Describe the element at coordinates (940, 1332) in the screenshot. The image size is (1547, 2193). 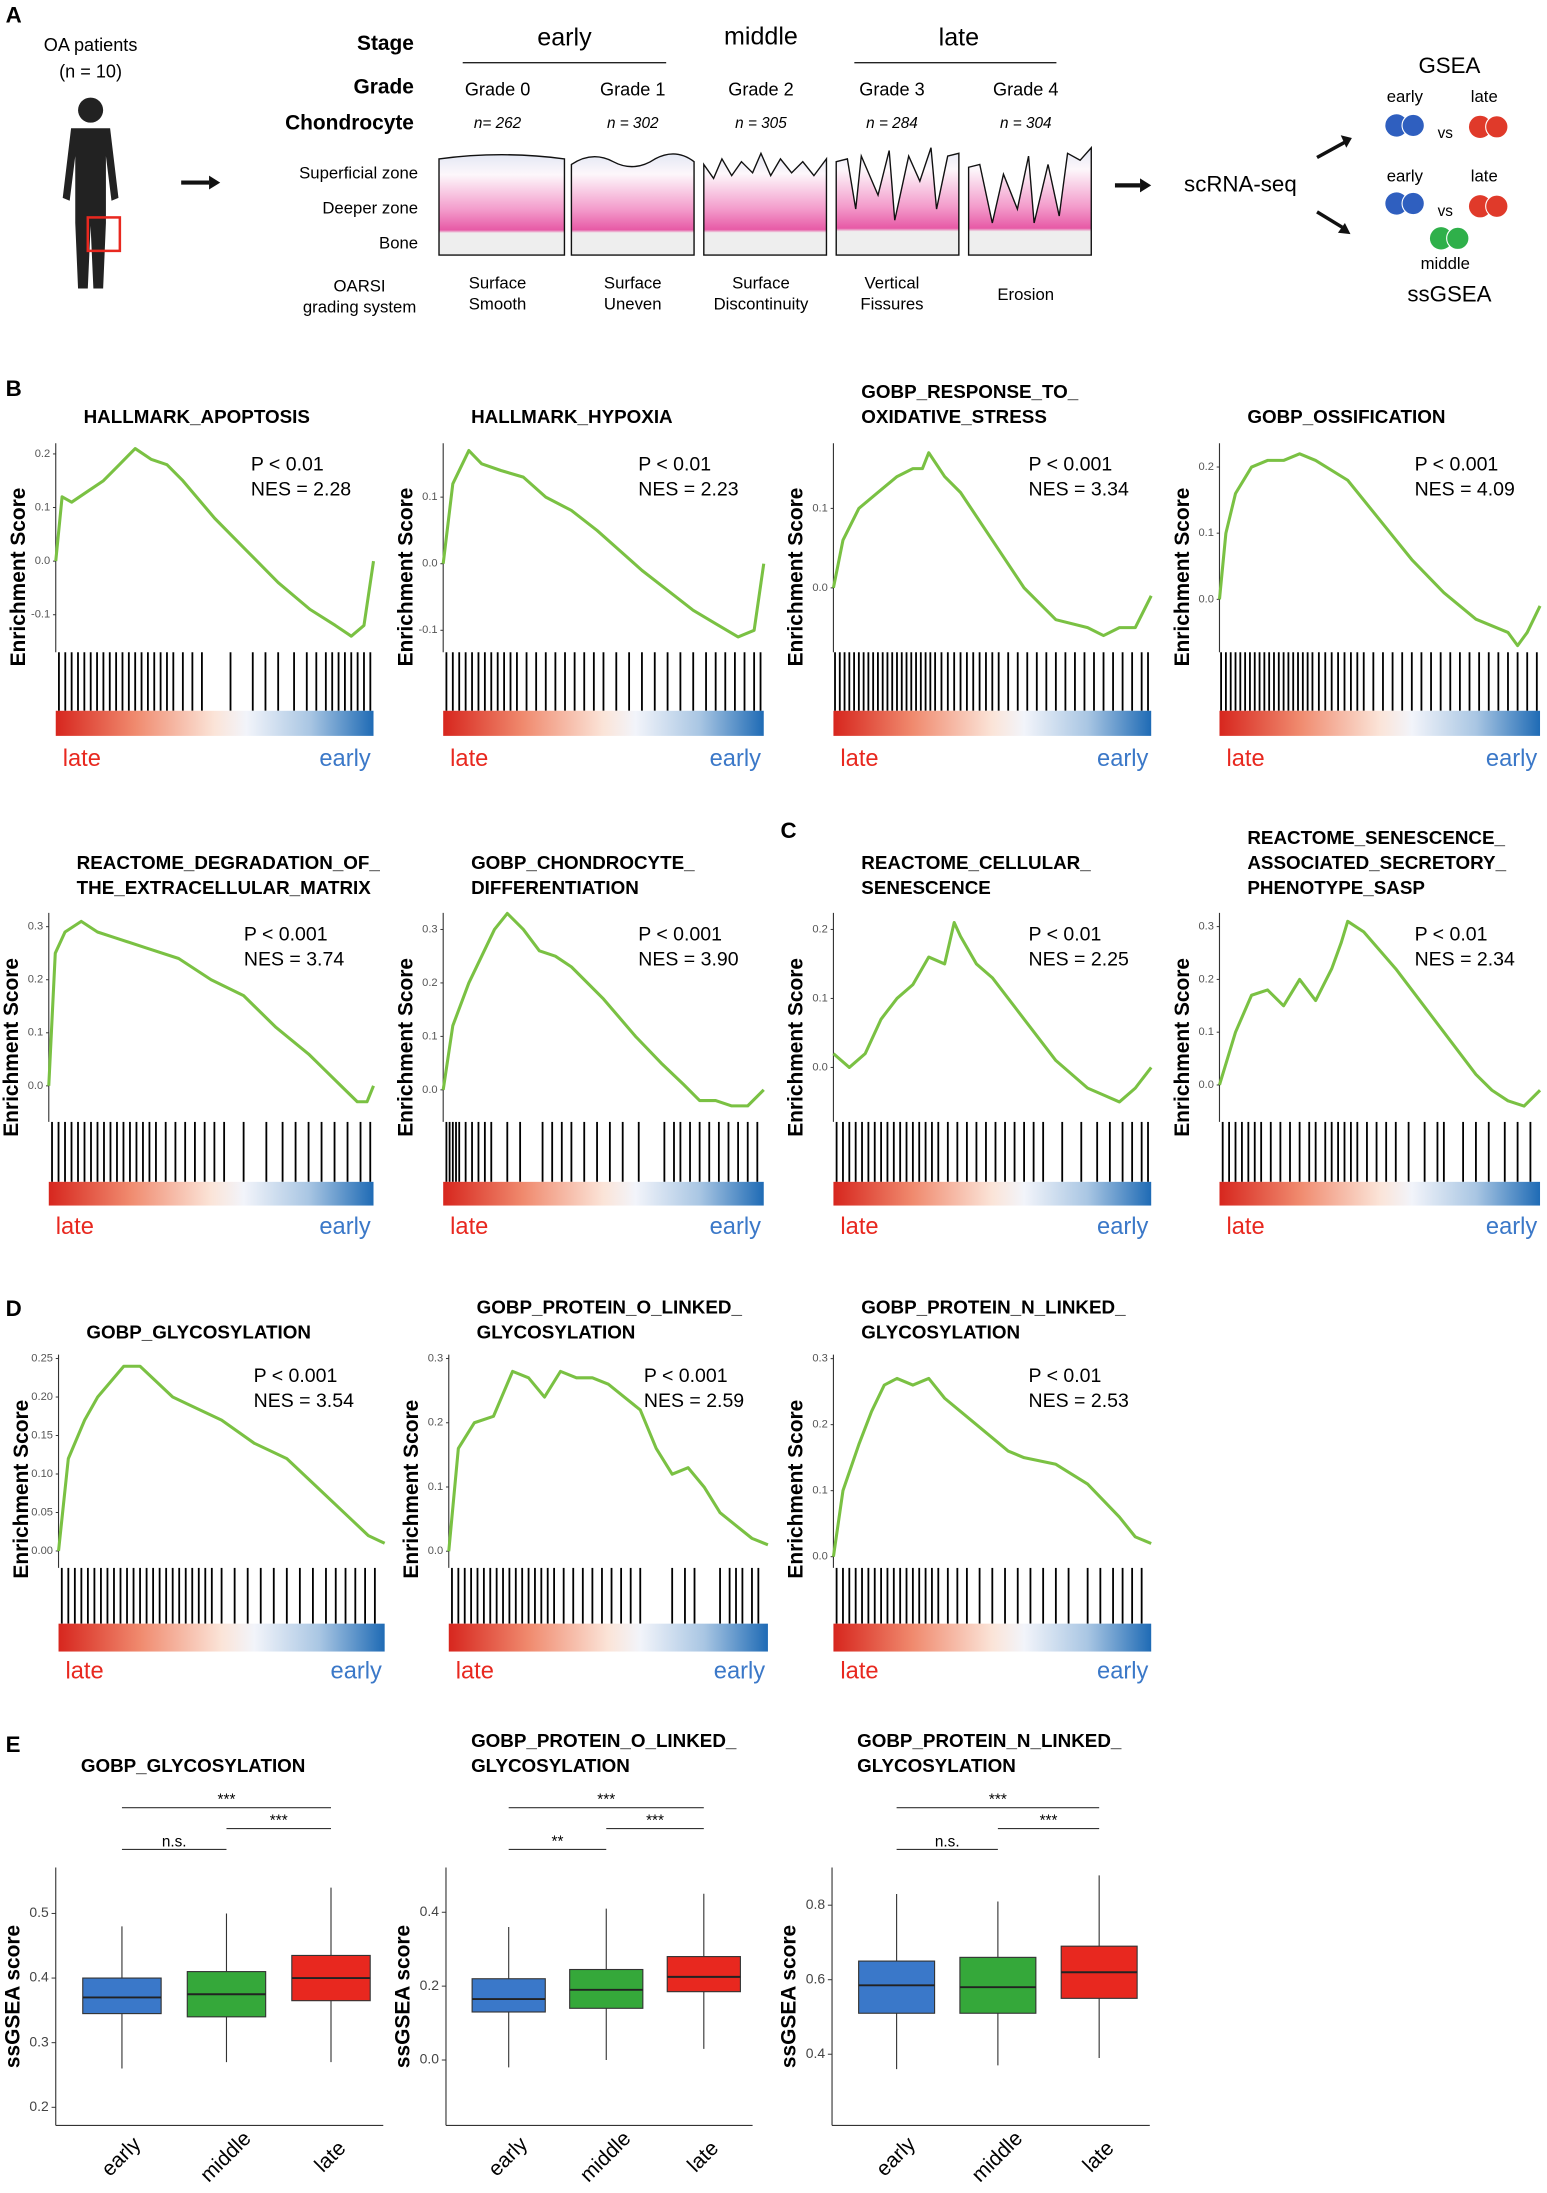
I see `chart-title: GLYCOSYLATION` at that location.